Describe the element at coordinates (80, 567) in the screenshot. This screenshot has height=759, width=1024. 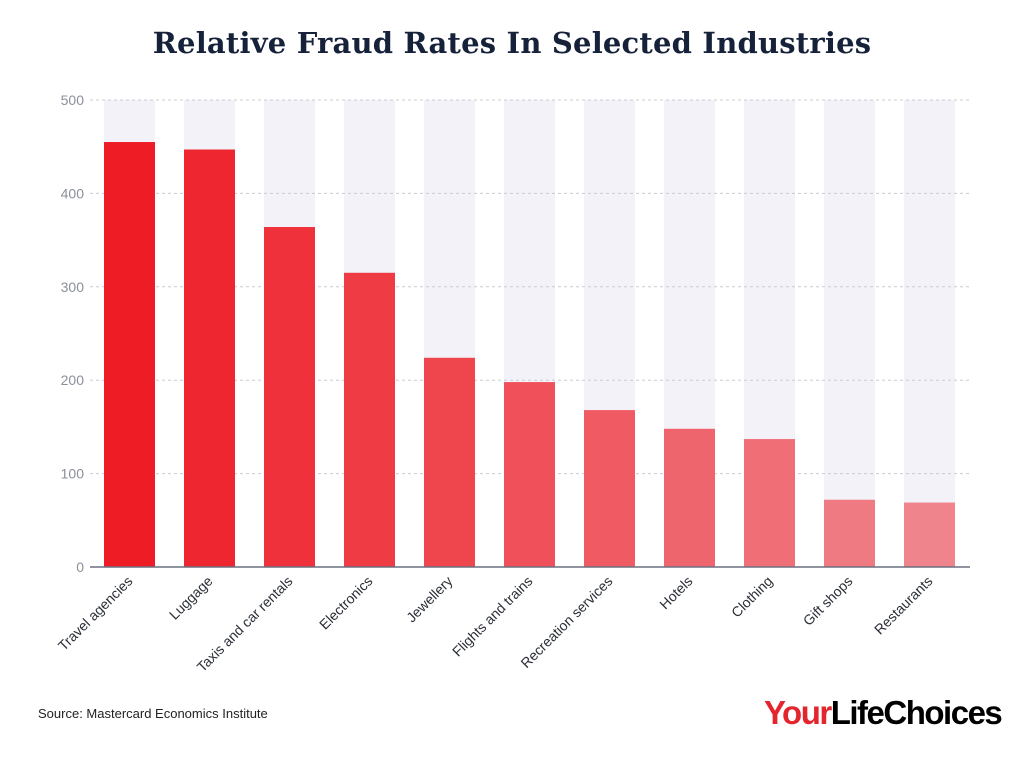
I see `y-tick-label: 0` at that location.